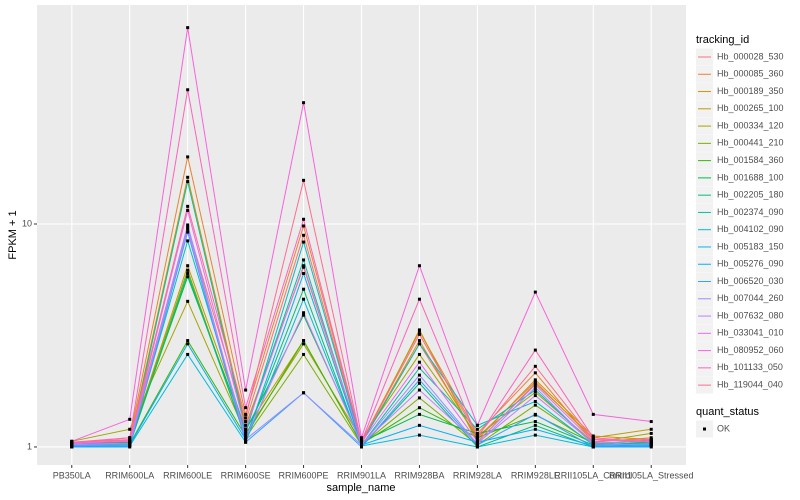 This screenshot has height=500, width=800. Describe the element at coordinates (750, 74) in the screenshot. I see `legend-label: Hb_000085_360` at that location.